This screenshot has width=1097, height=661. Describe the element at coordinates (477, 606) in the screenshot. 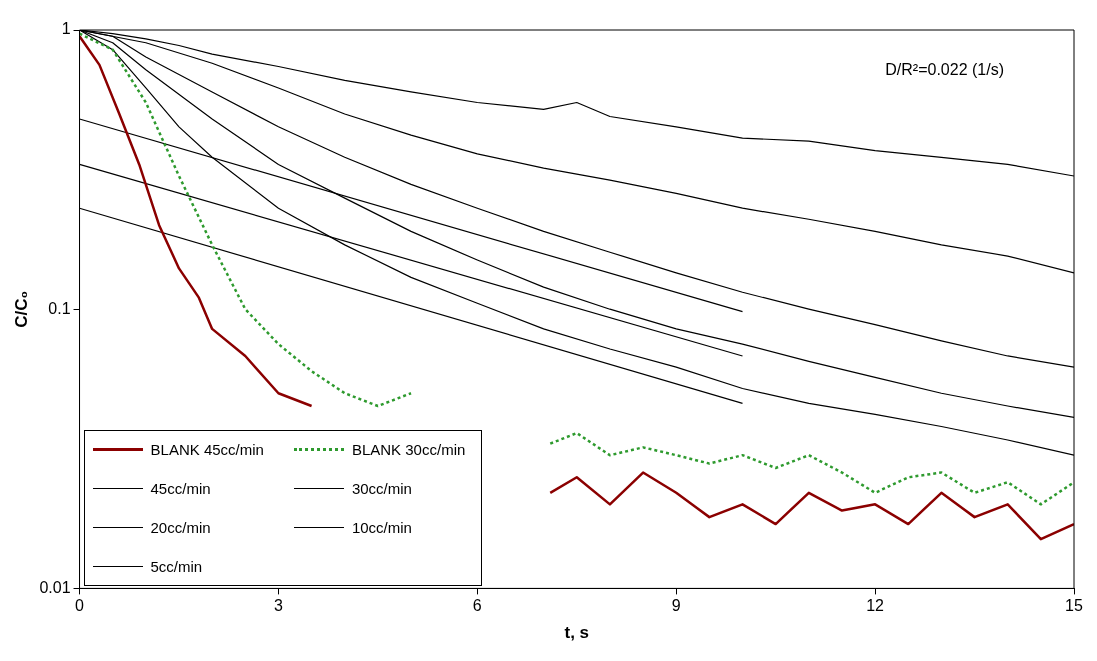

I see `x-tick-label: 6` at that location.